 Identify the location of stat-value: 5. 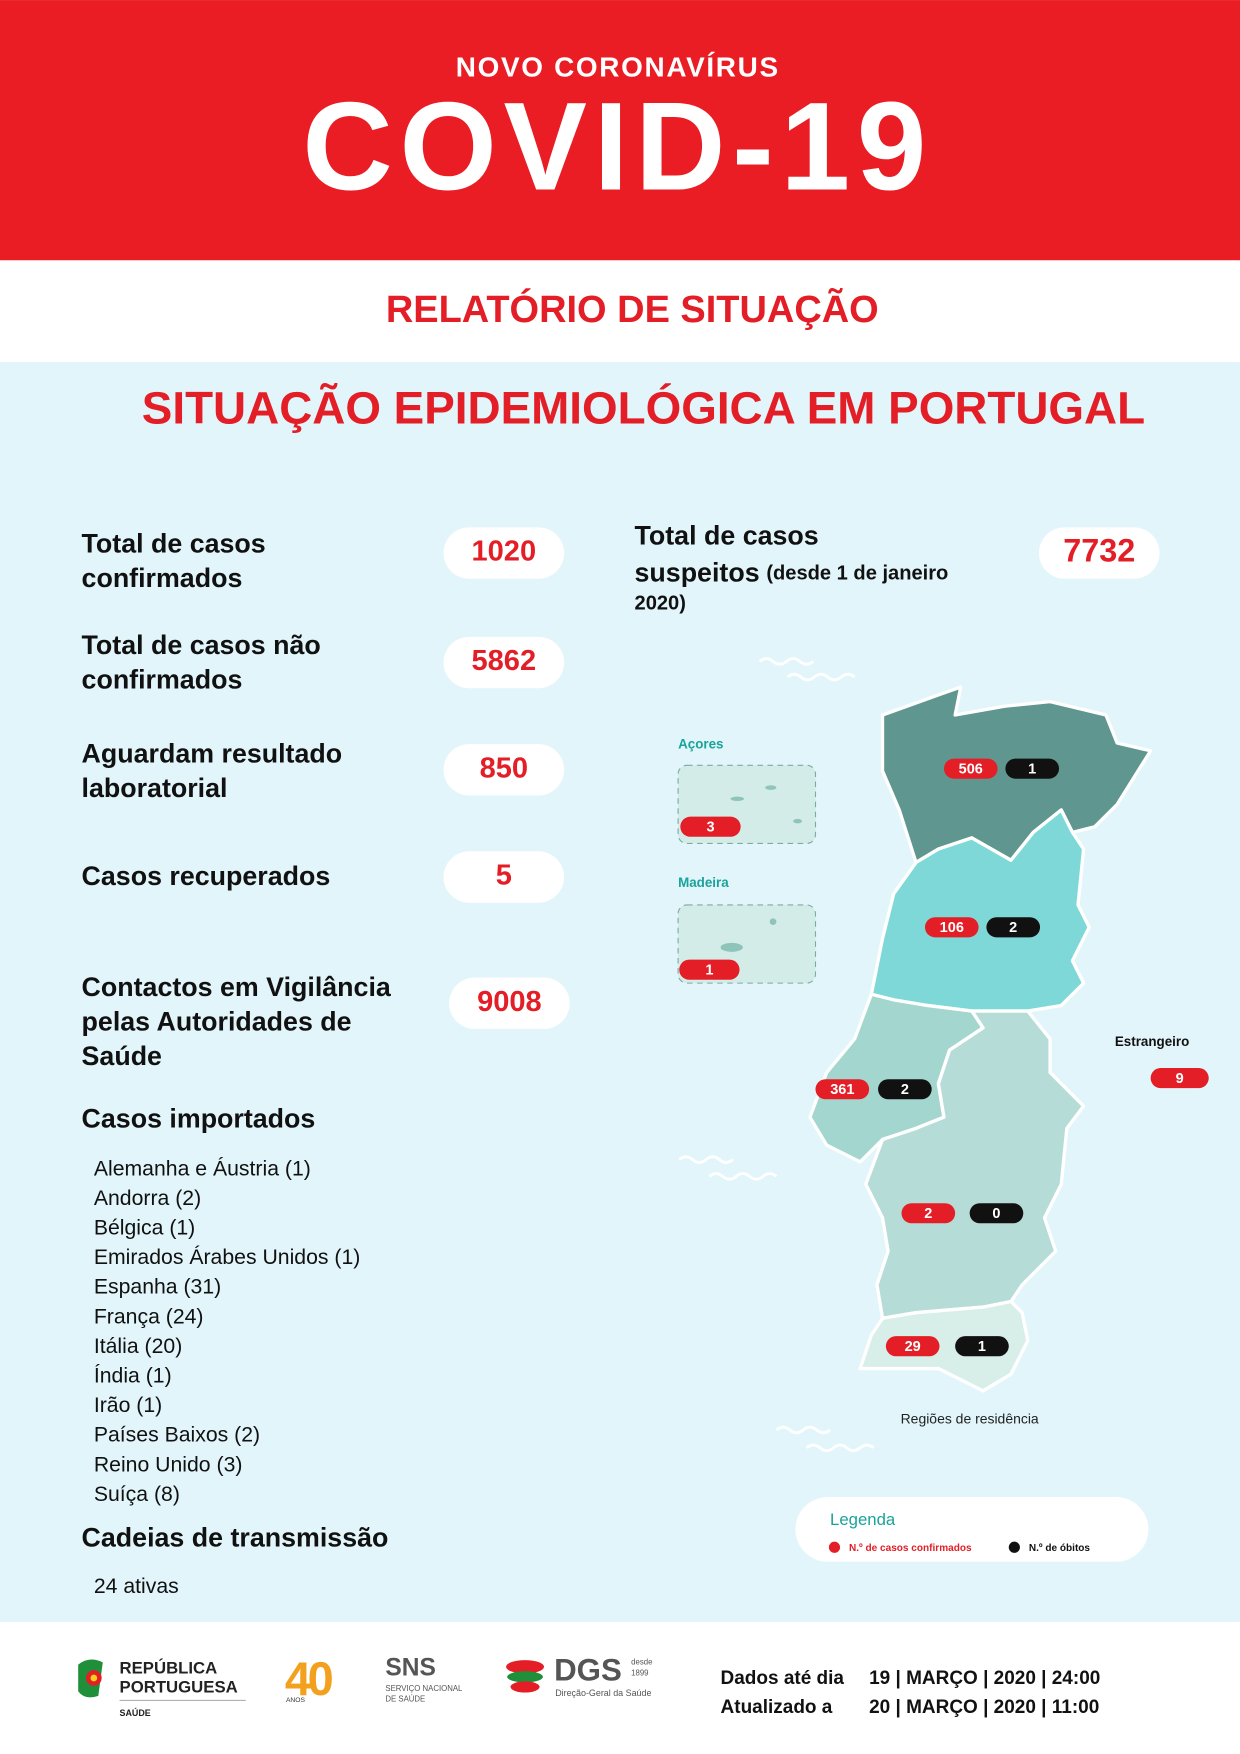
(504, 876).